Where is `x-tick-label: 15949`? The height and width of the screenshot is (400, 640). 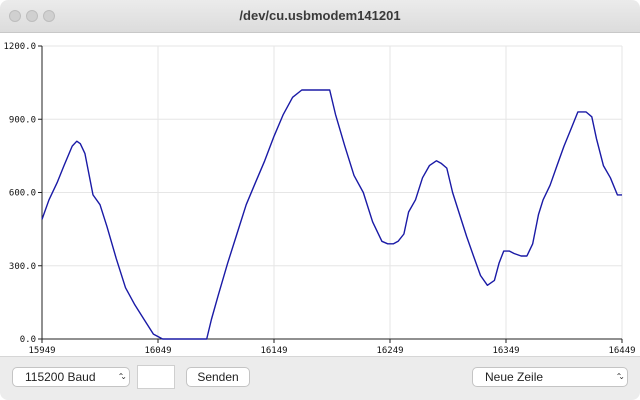 x-tick-label: 15949 is located at coordinates (41, 350).